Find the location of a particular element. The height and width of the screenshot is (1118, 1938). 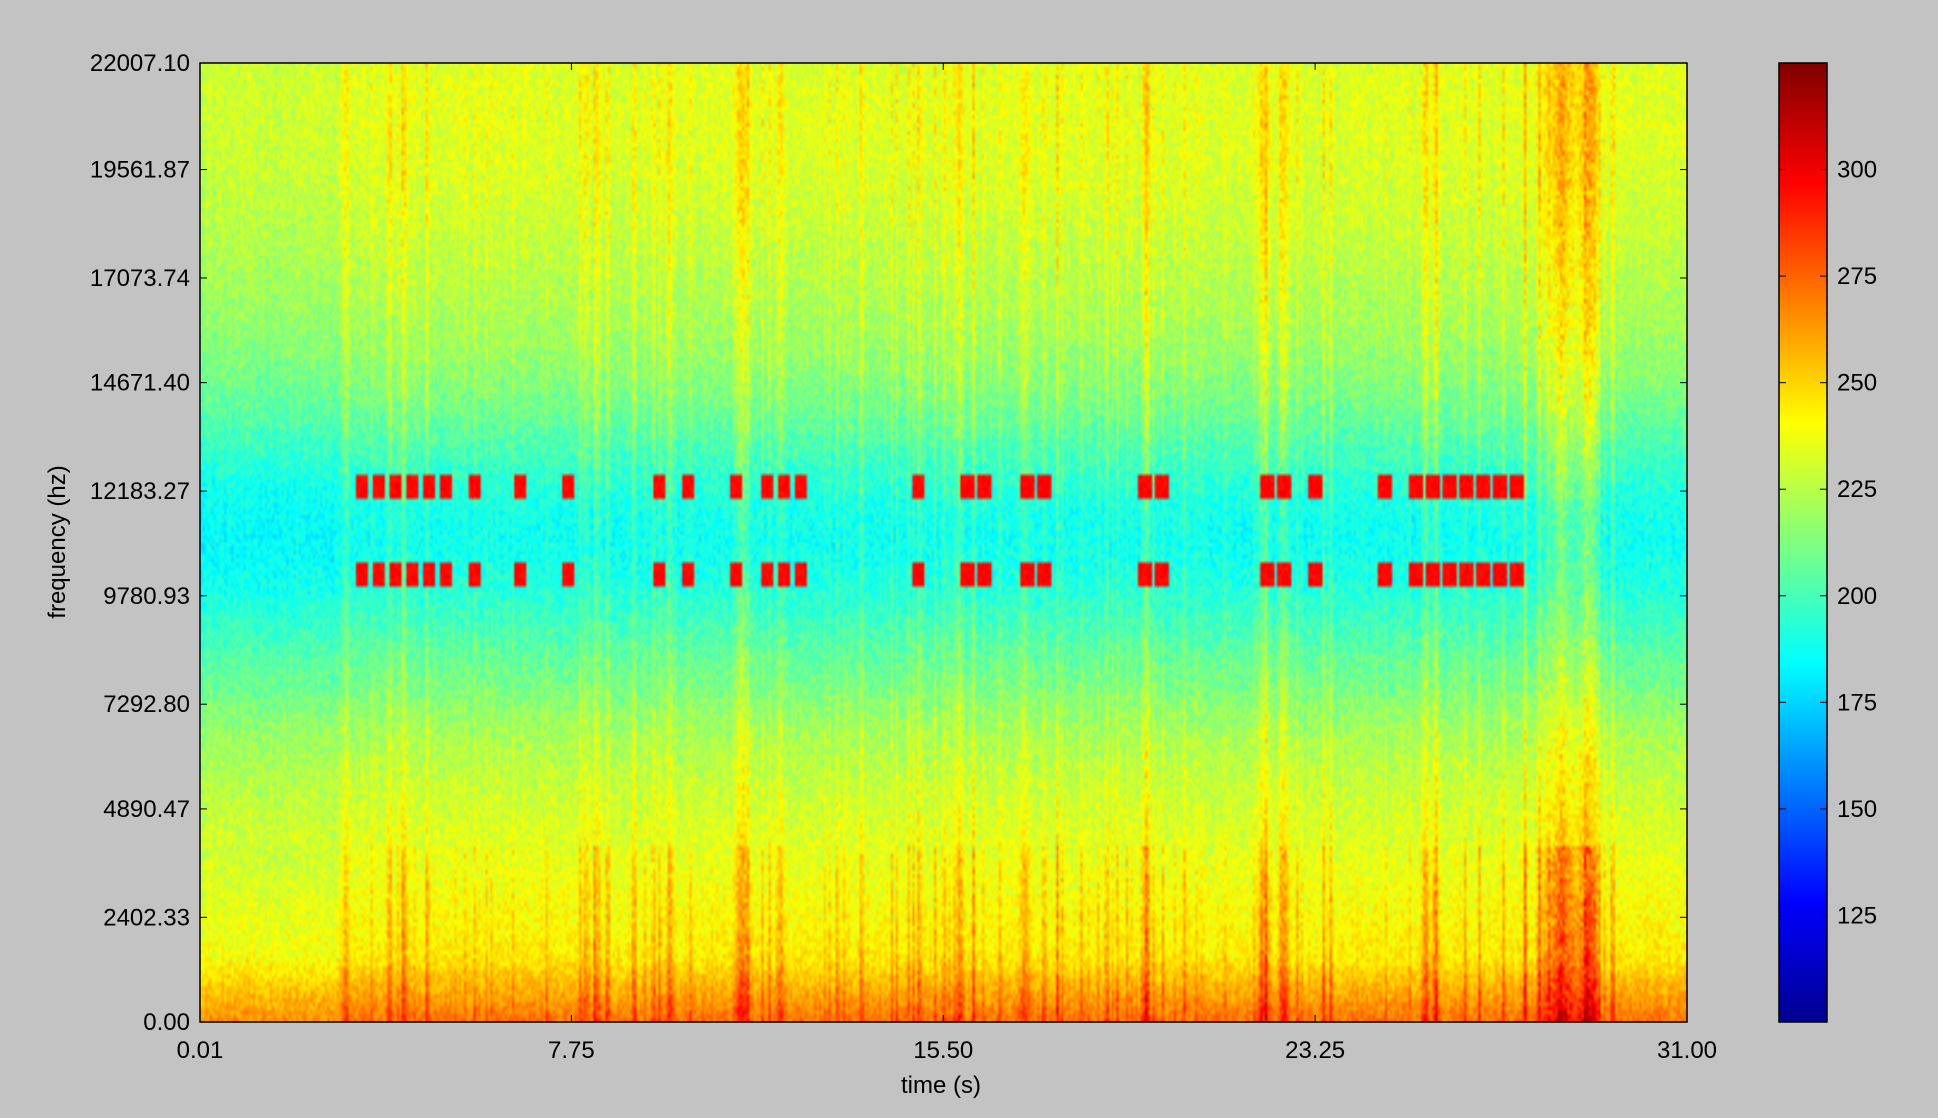

colorbar-tick-label: 225 is located at coordinates (1857, 489).